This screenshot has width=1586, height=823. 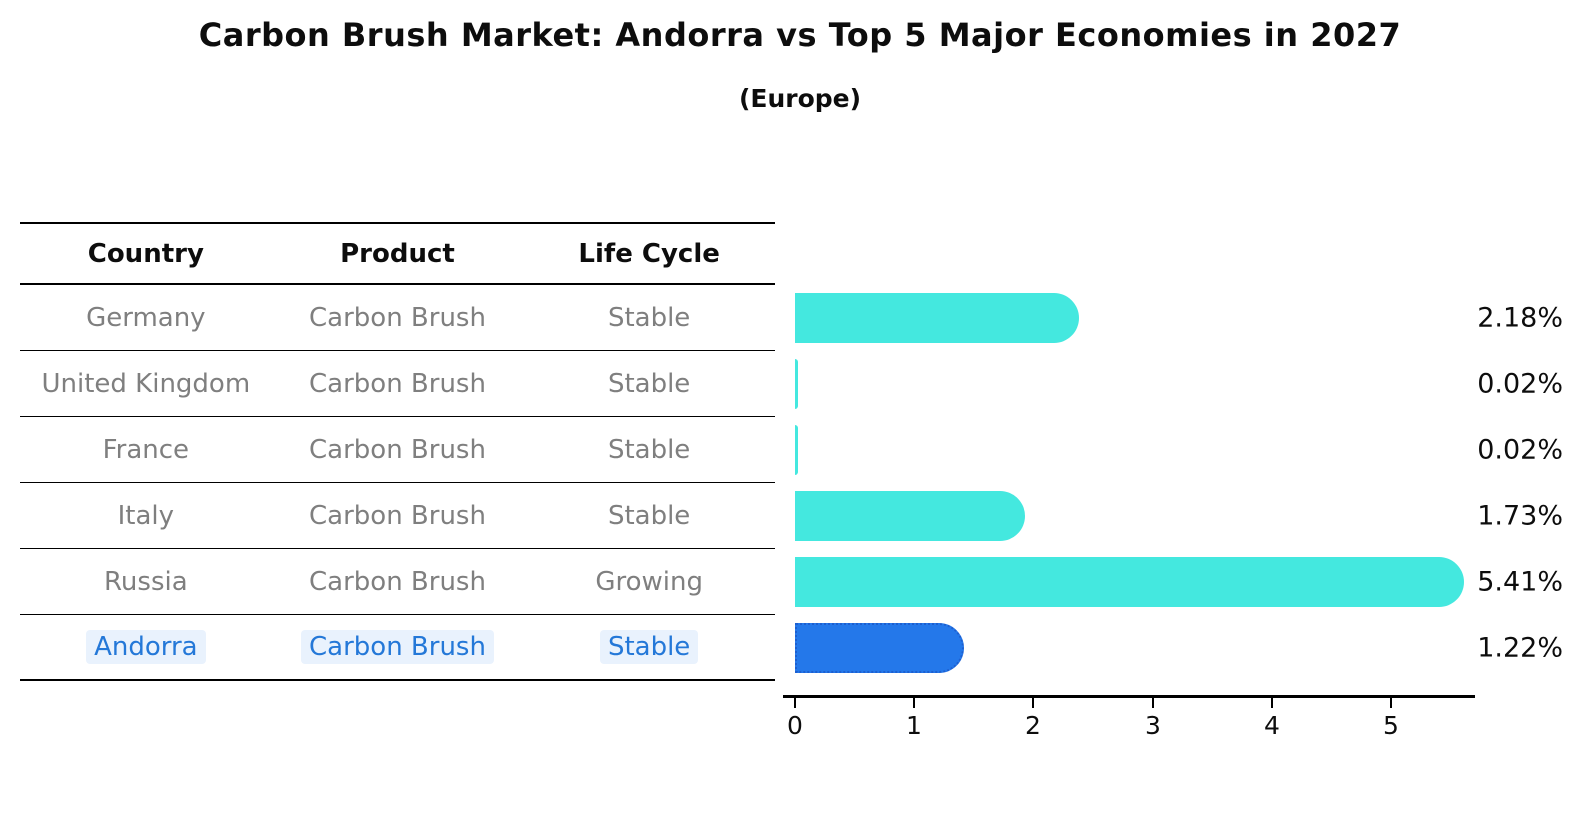 I want to click on table-row-france: France Carbon Brush Stable, so click(x=397, y=450).